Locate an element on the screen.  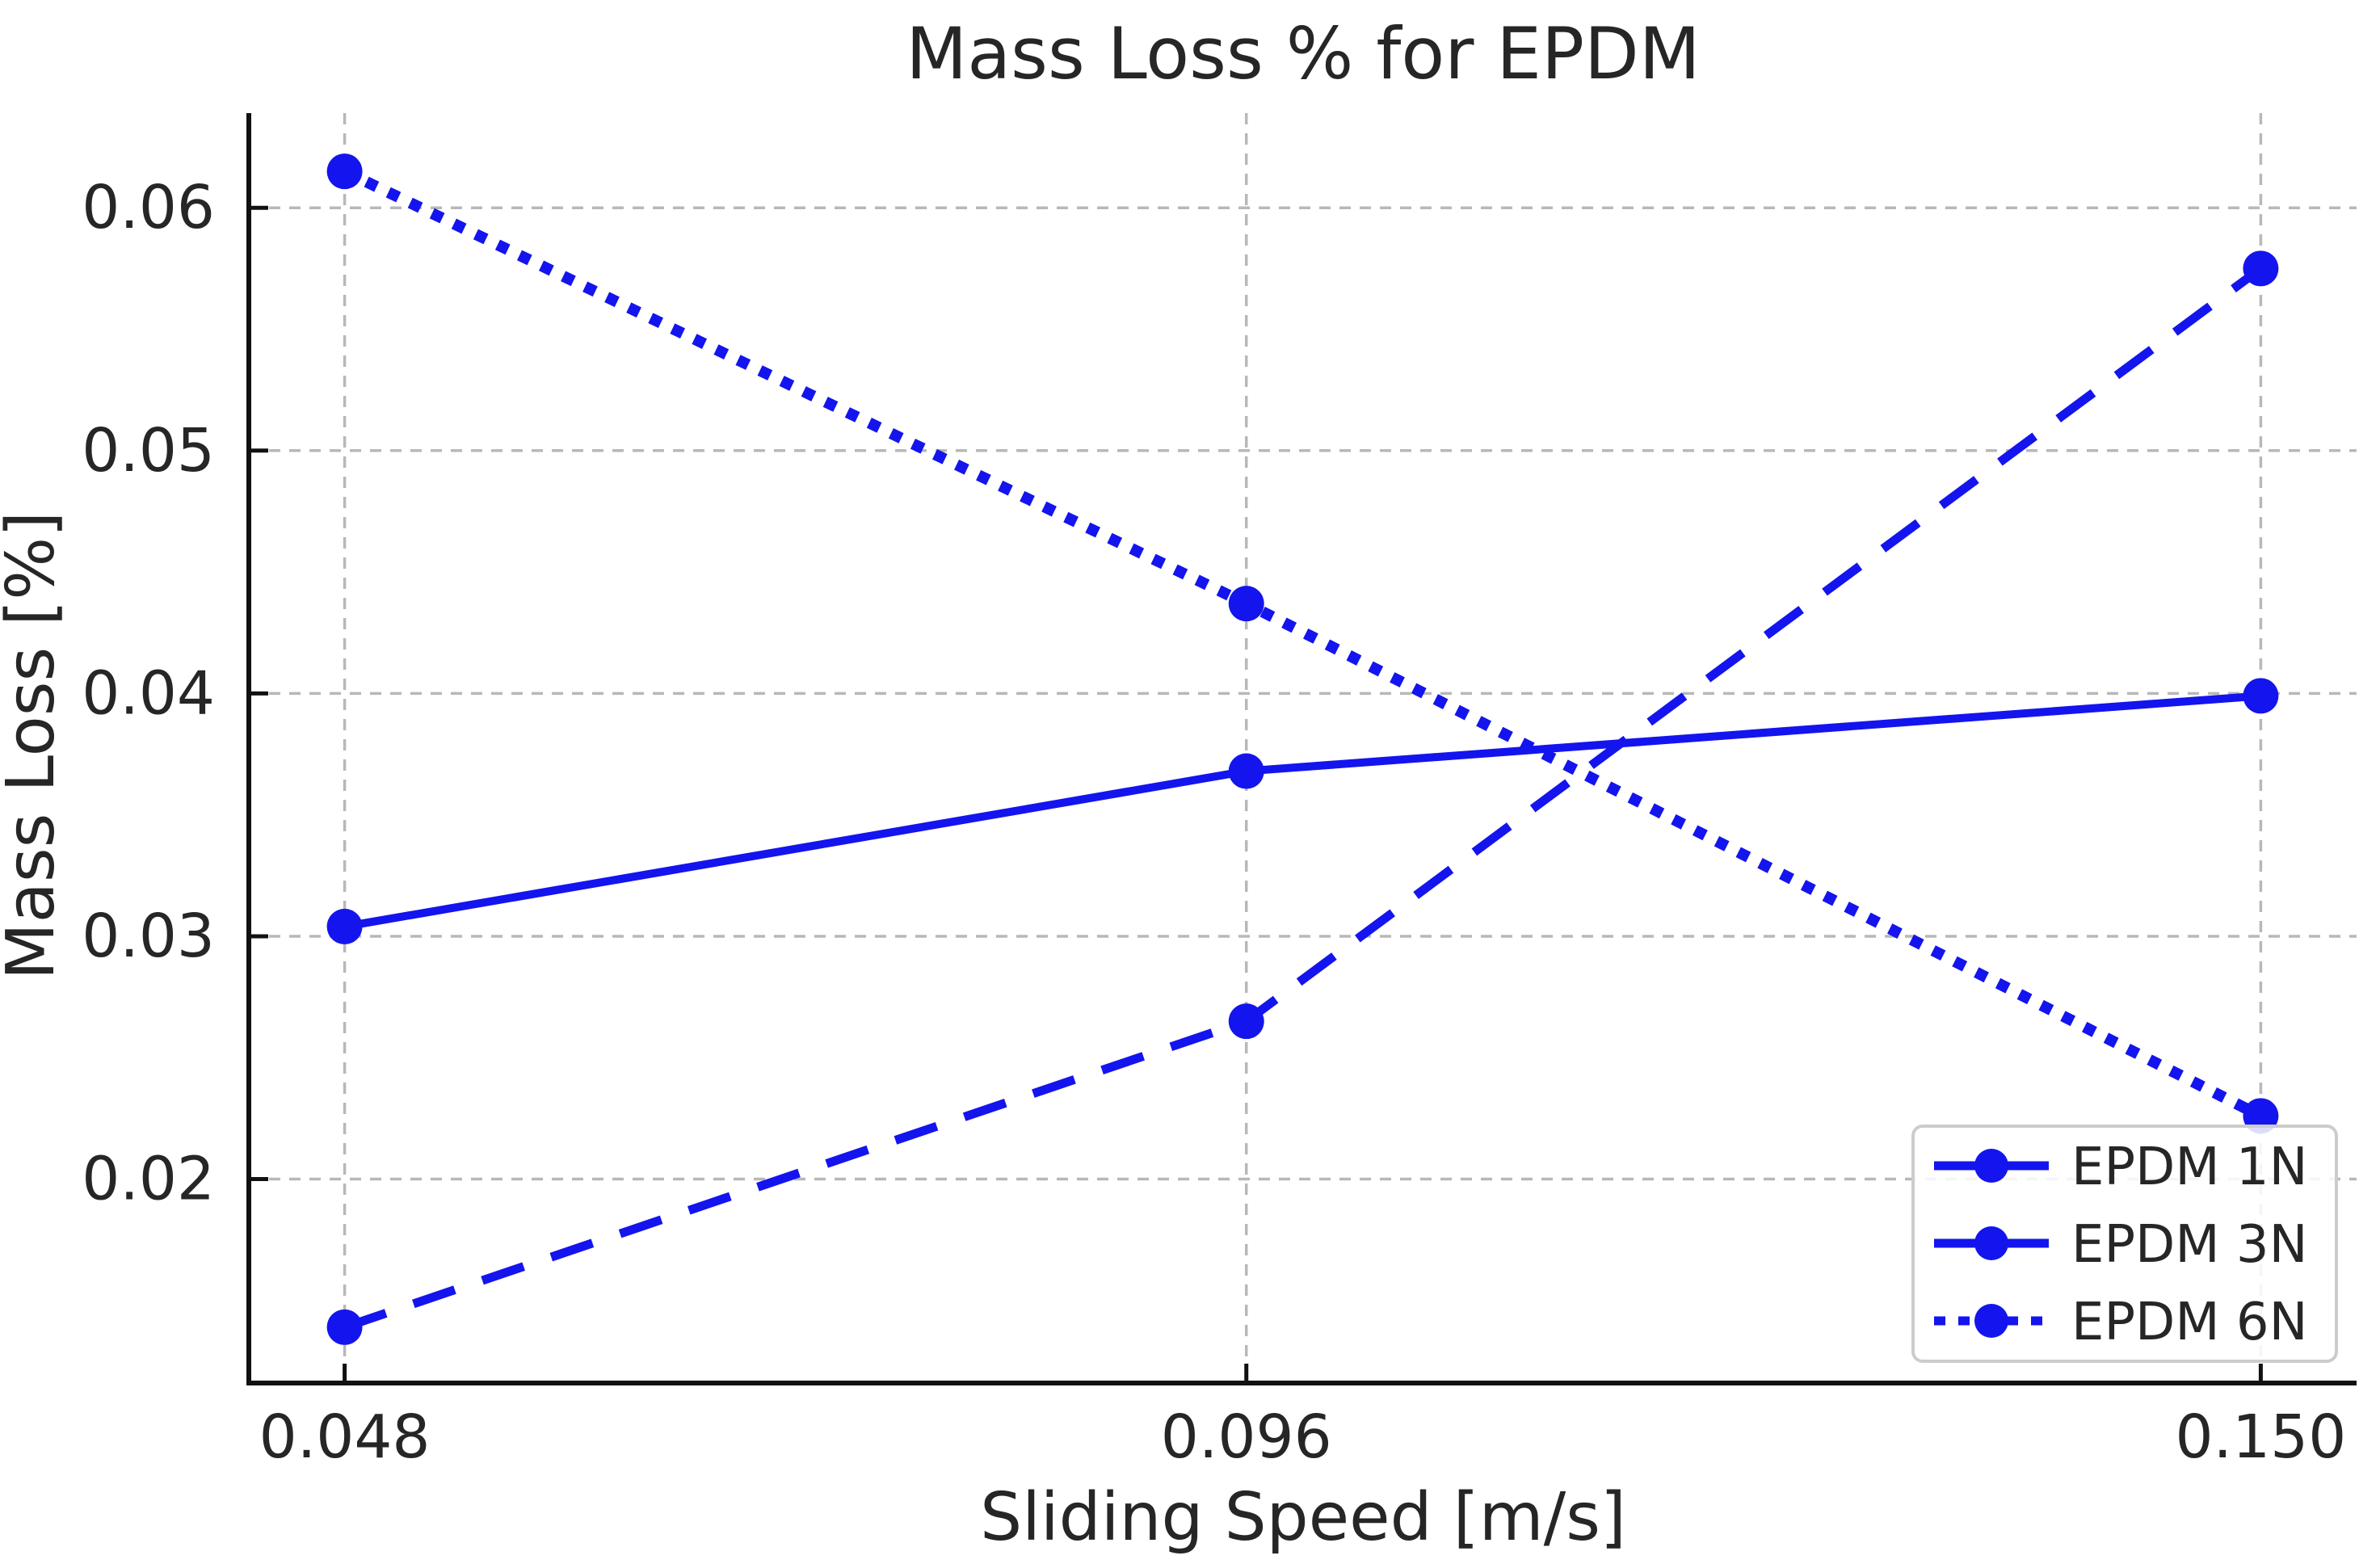
y-tick-label: 0.02 is located at coordinates (149, 1179).